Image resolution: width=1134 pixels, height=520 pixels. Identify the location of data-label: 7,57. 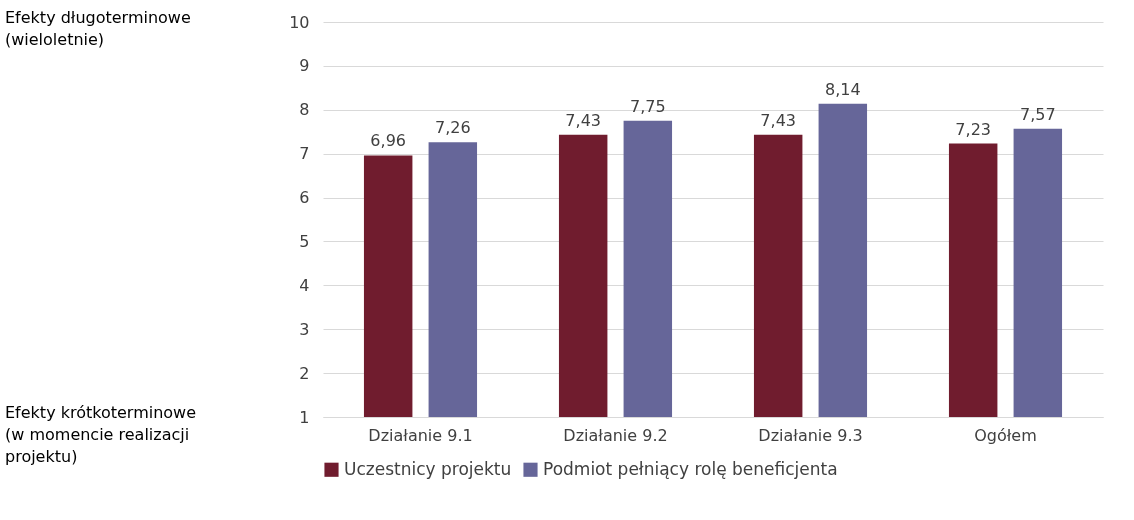
(1038, 114).